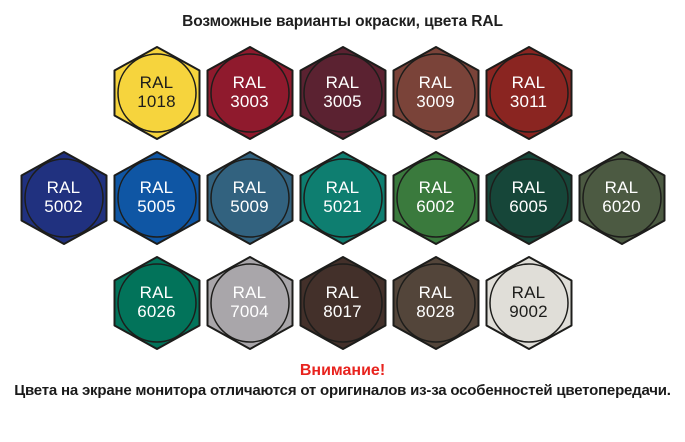 This screenshot has width=685, height=442. I want to click on ral-code: 6005, so click(528, 206).